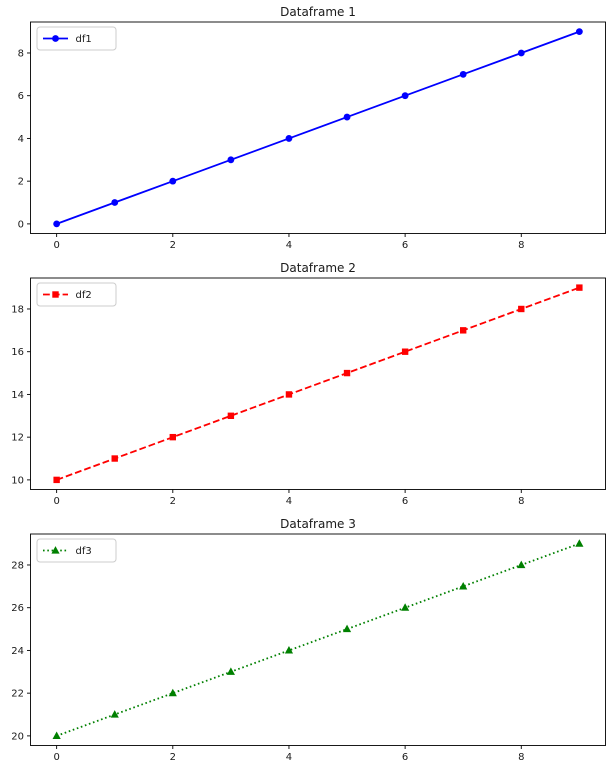 The height and width of the screenshot is (772, 613). What do you see at coordinates (21, 224) in the screenshot?
I see `y-tick-label: 0` at bounding box center [21, 224].